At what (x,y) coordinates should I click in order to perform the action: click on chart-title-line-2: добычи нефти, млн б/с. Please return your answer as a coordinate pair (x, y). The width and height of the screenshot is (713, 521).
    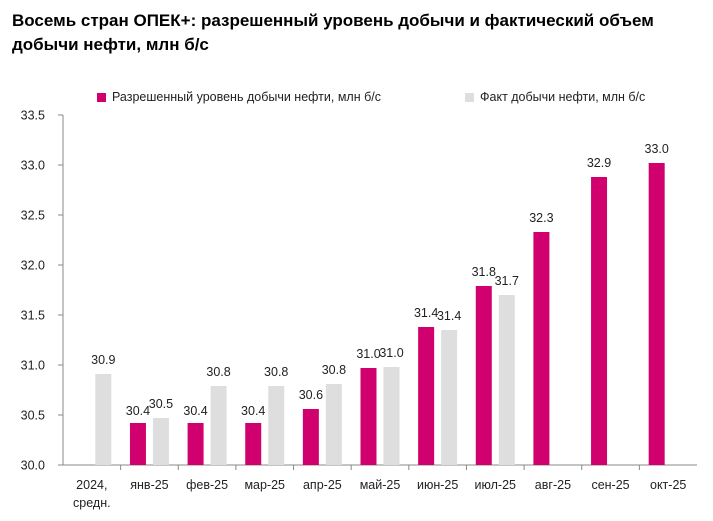
    Looking at the image, I should click on (110, 44).